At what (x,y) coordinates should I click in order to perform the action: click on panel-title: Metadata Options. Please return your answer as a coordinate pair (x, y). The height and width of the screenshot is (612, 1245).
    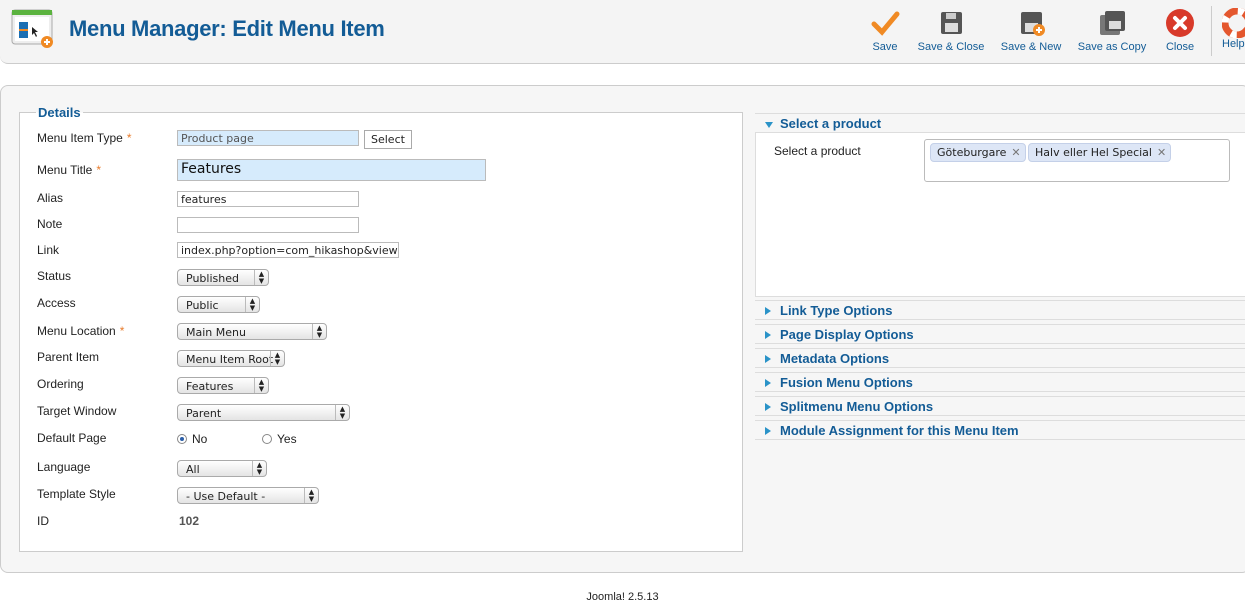
    Looking at the image, I should click on (835, 358).